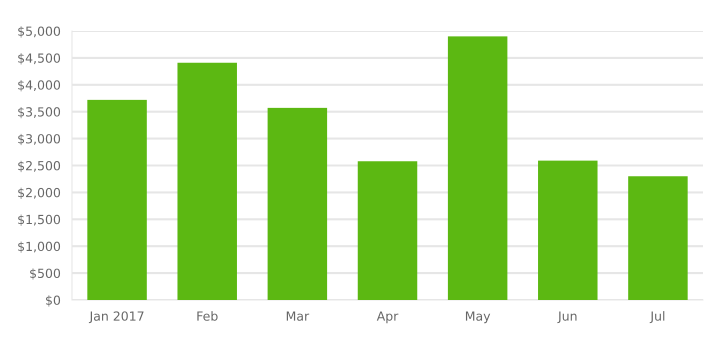  I want to click on x-tick-label: Jul, so click(657, 317).